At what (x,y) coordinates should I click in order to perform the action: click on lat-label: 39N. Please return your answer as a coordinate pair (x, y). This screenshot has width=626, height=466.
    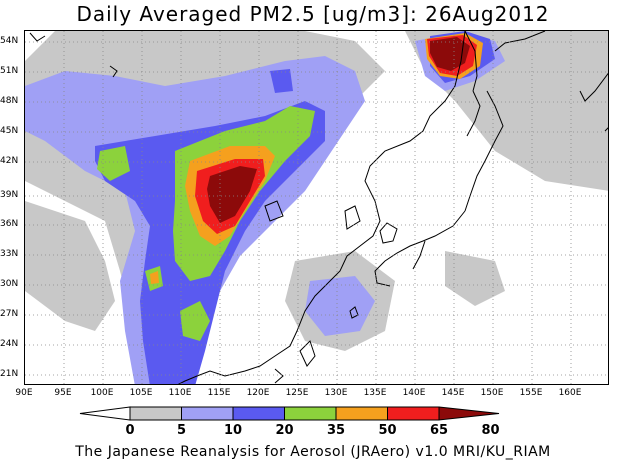
    Looking at the image, I should click on (9, 195).